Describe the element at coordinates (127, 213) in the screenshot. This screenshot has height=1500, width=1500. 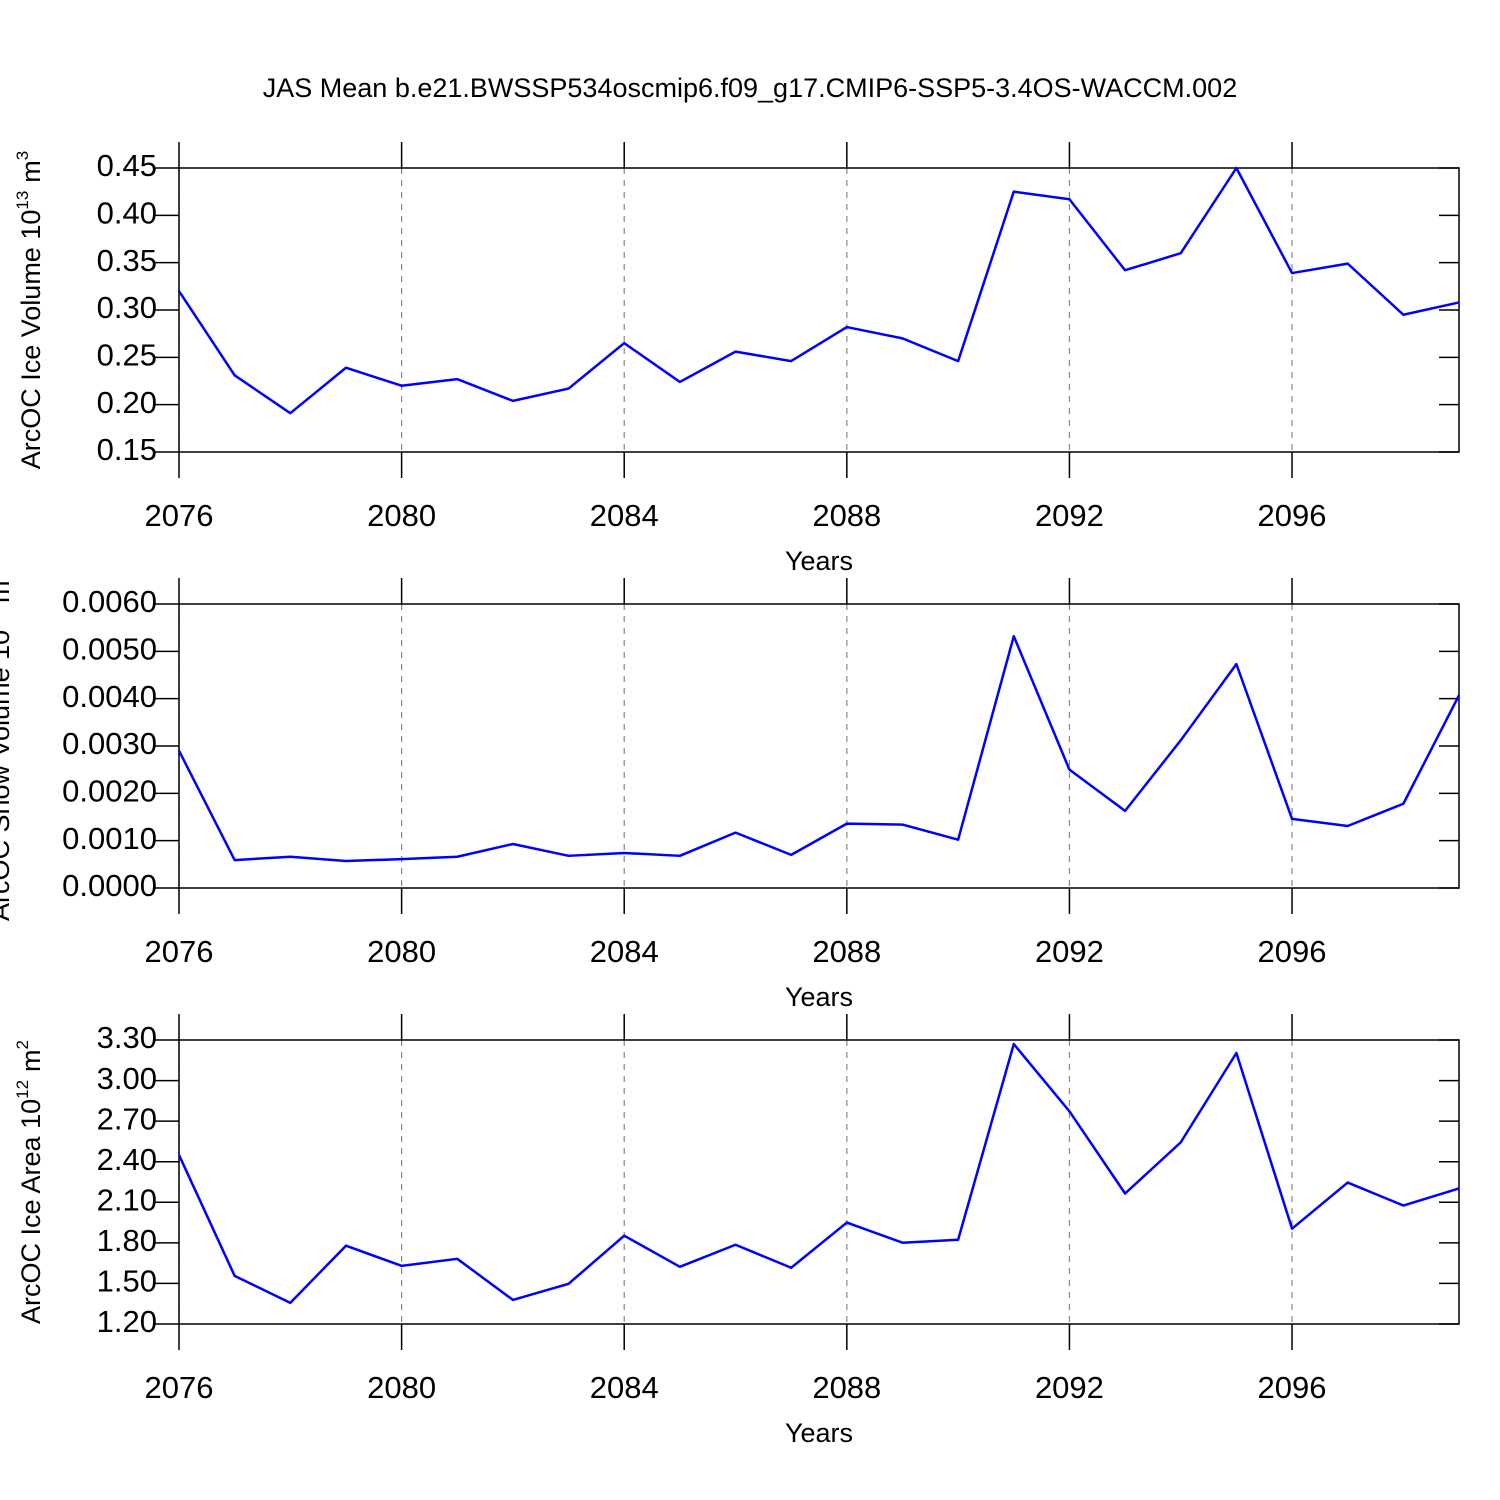
I see `y-tick-label: 0.40` at that location.